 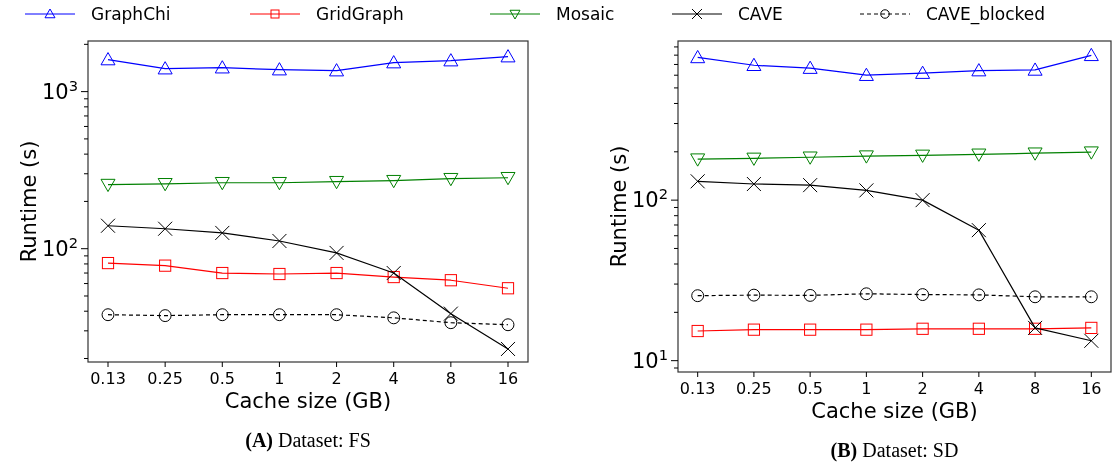 What do you see at coordinates (760, 14) in the screenshot?
I see `legend-label: CAVE` at bounding box center [760, 14].